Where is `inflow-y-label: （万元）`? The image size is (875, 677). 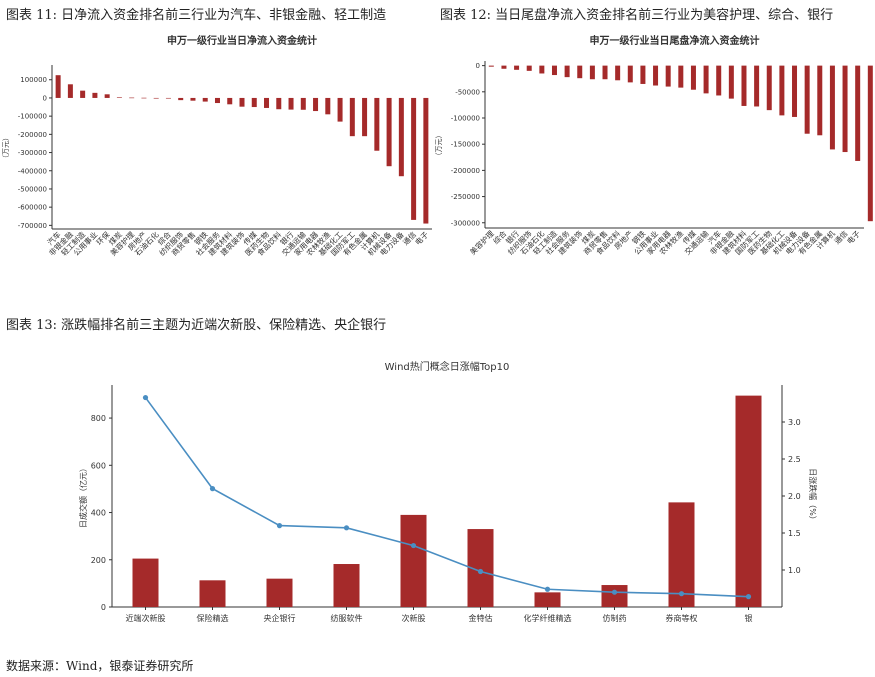 inflow-y-label: （万元） is located at coordinates (6, 148).